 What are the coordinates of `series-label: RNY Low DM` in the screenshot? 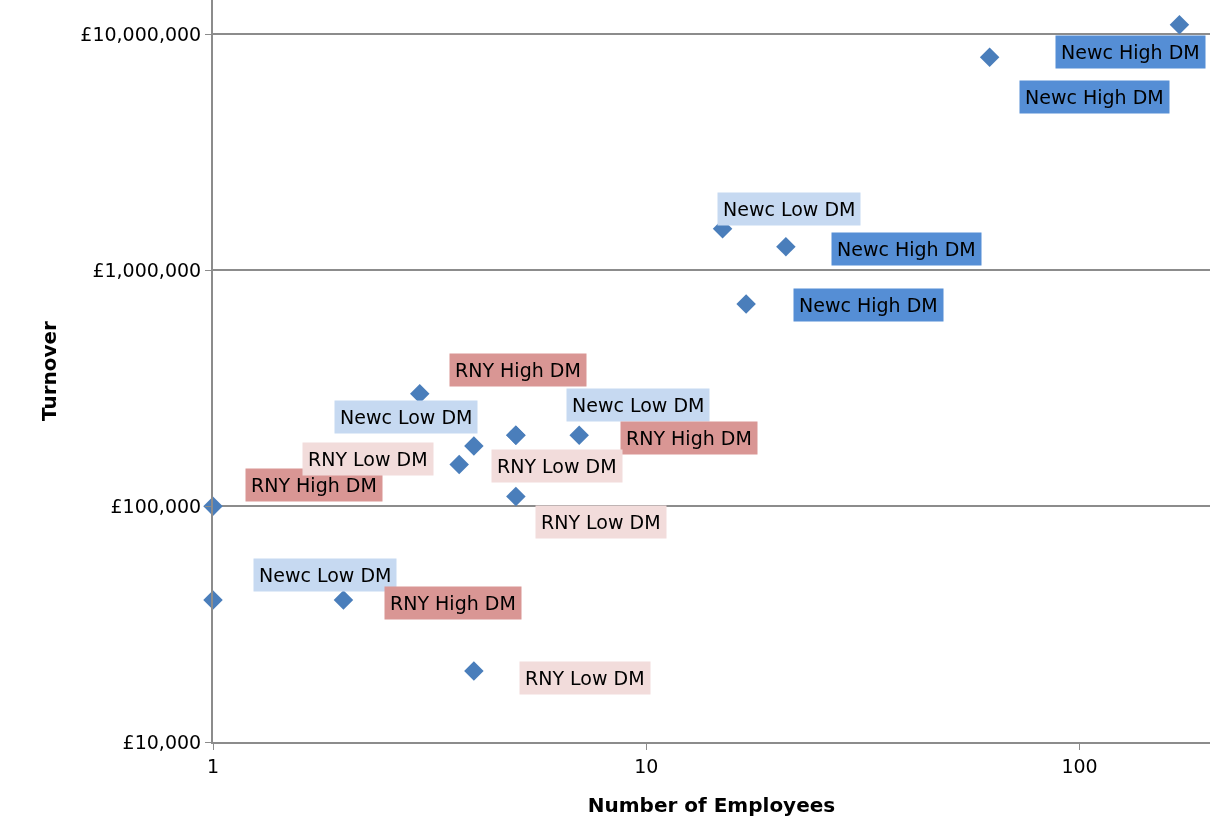 It's located at (557, 466).